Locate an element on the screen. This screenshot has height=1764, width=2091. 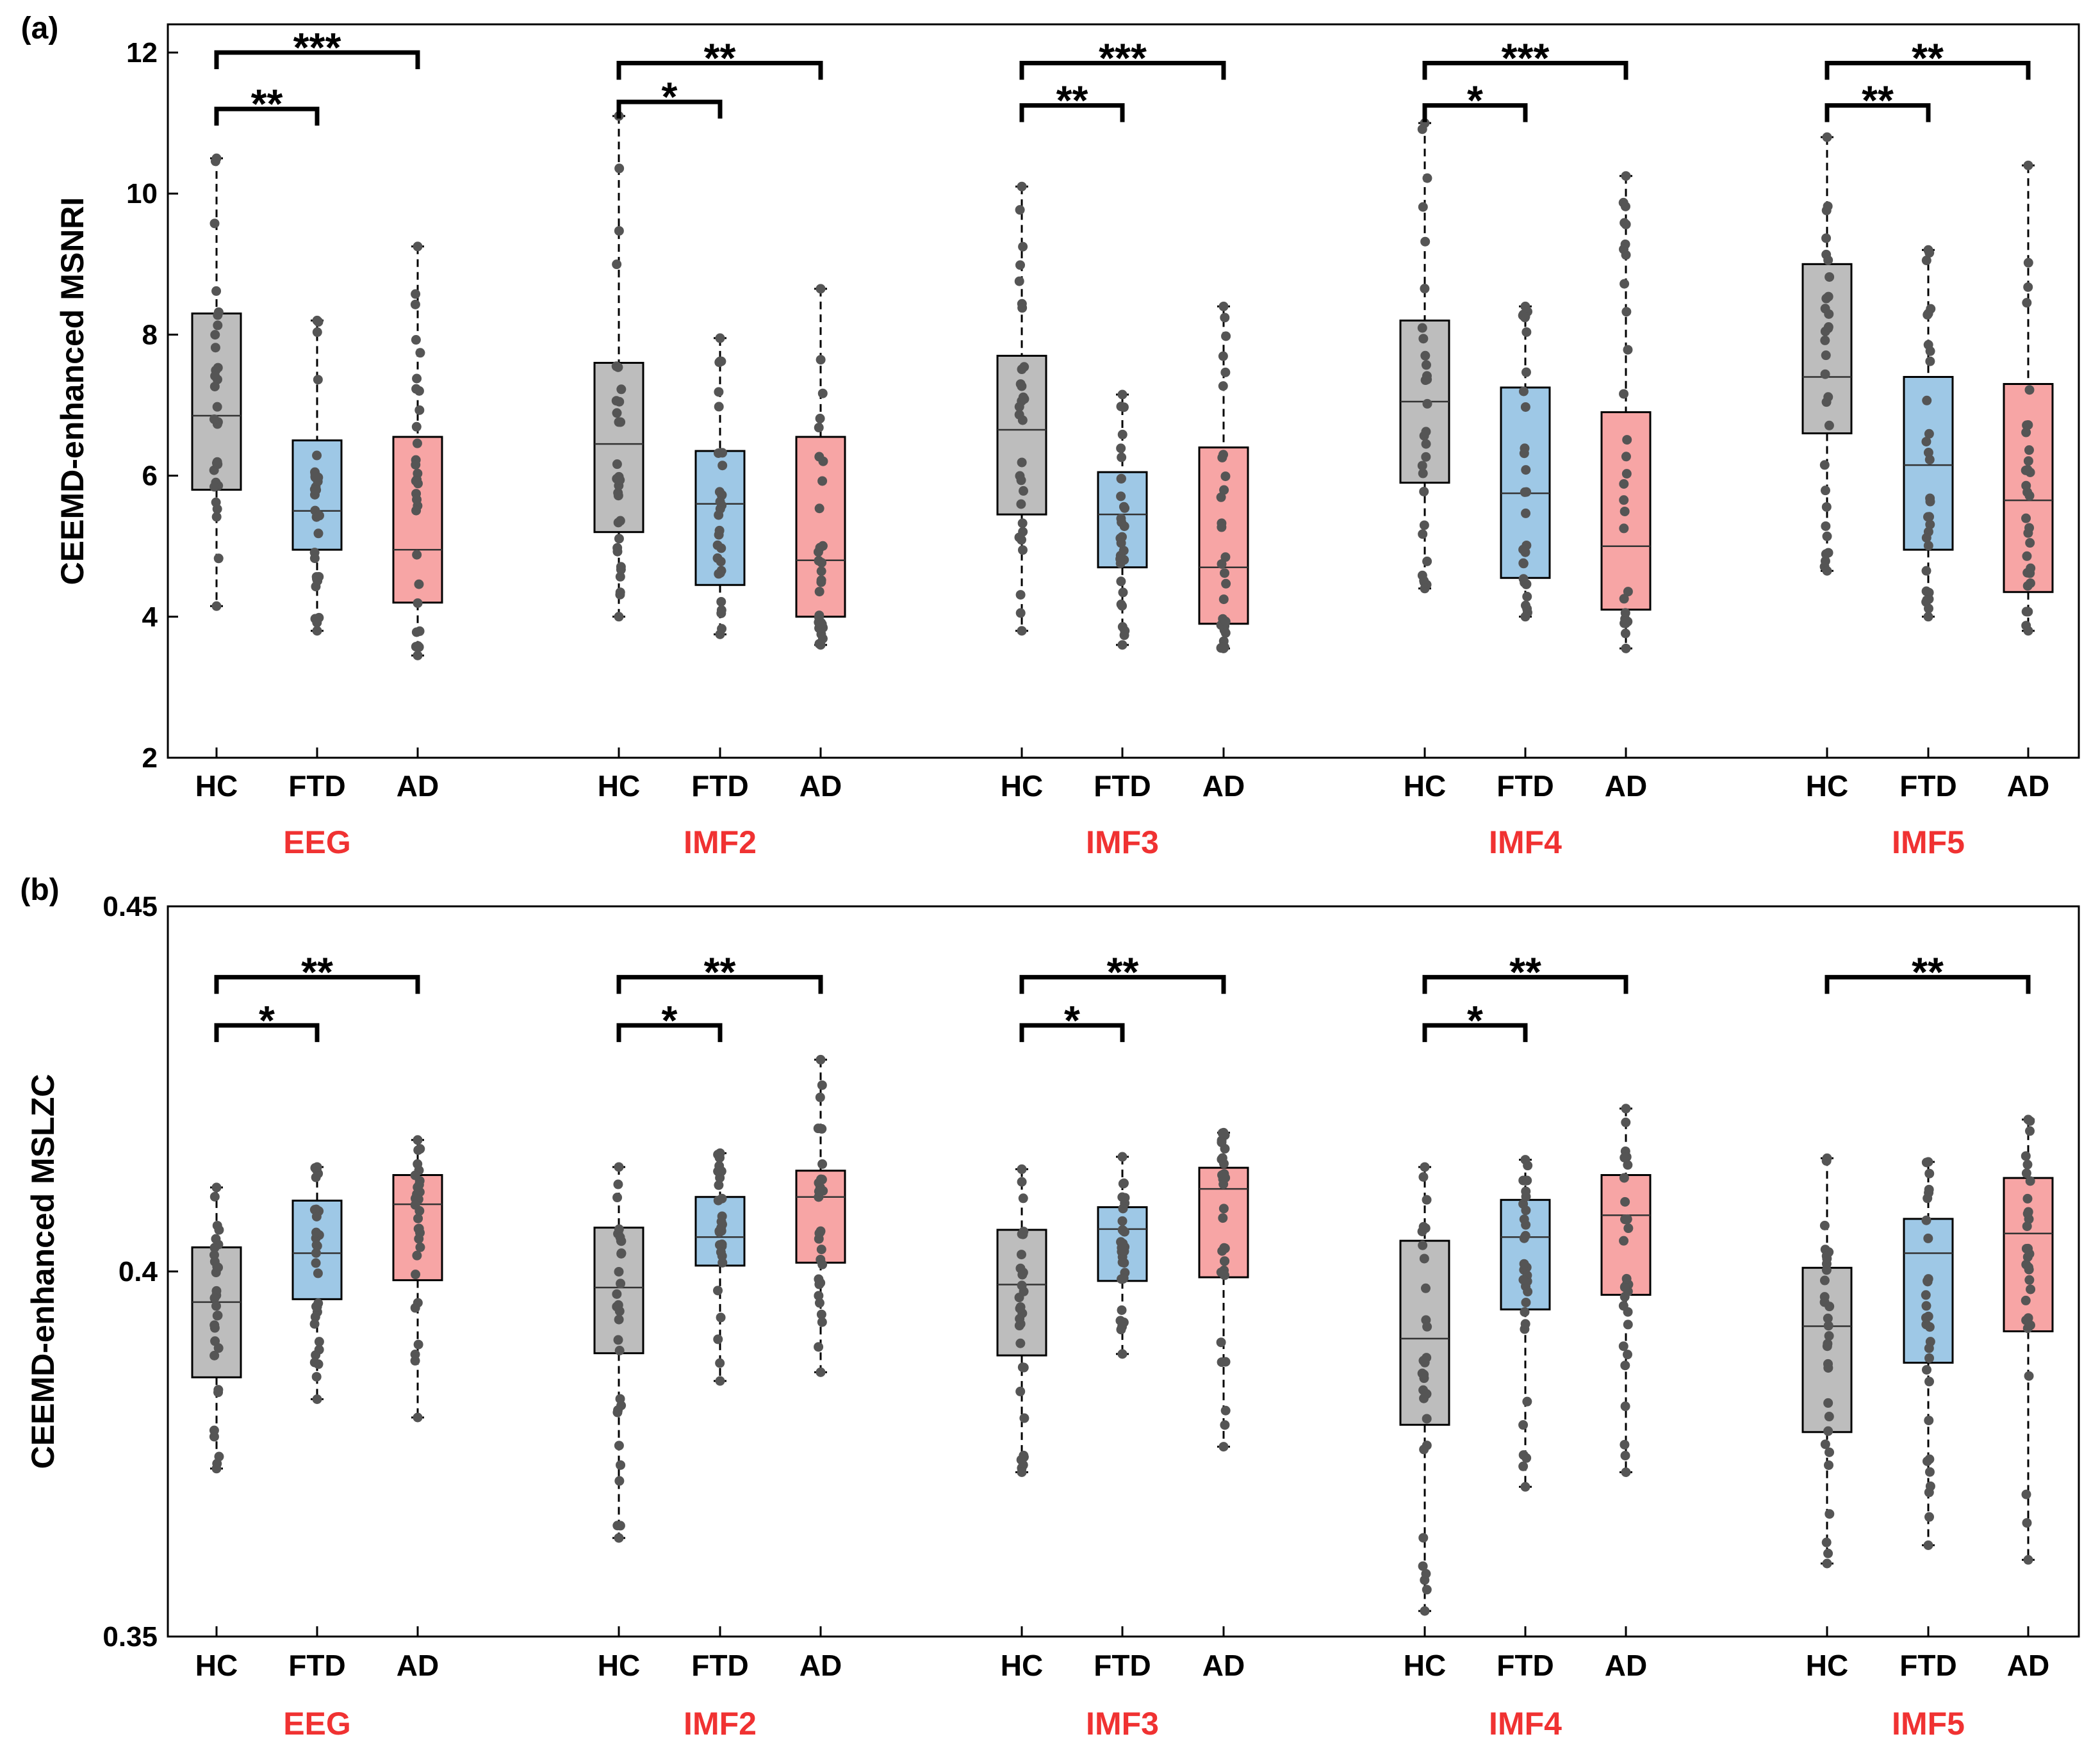
significance-stars: * is located at coordinates (267, 1020).